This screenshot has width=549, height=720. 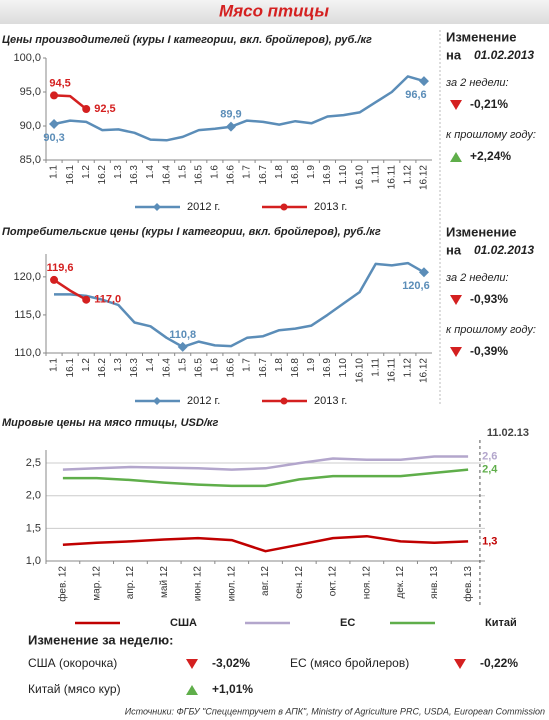 I want to click on data-label: 94,5, so click(x=59, y=83).